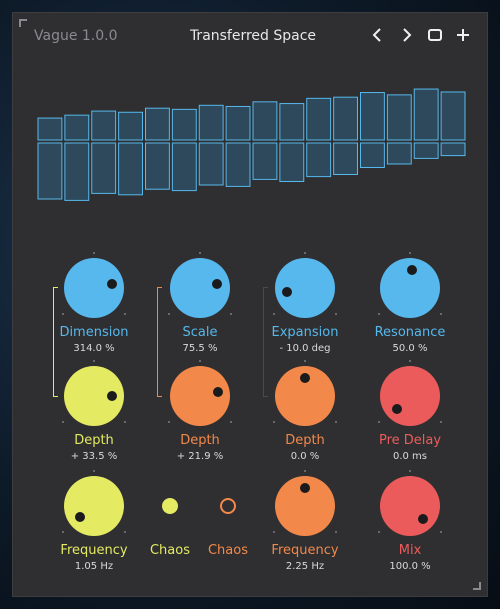  What do you see at coordinates (378, 35) in the screenshot?
I see `prev-preset-button` at bounding box center [378, 35].